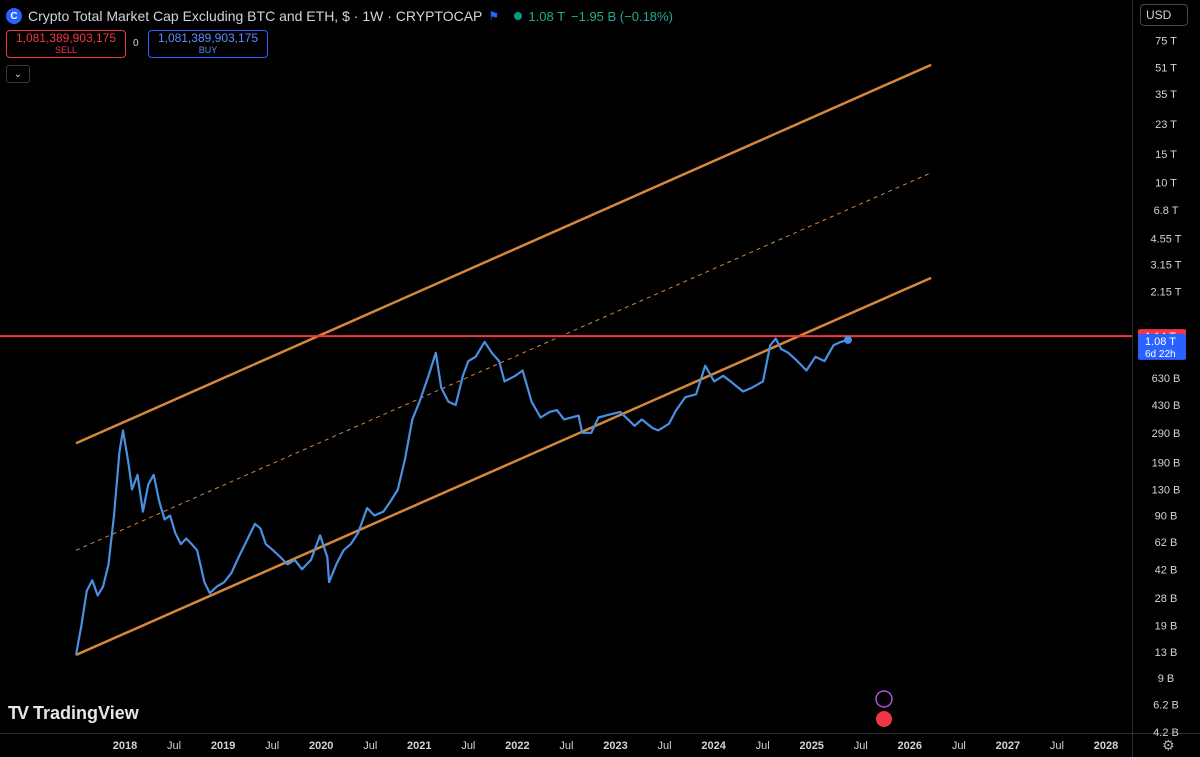  I want to click on y-tick-label: 23 T, so click(1166, 125).